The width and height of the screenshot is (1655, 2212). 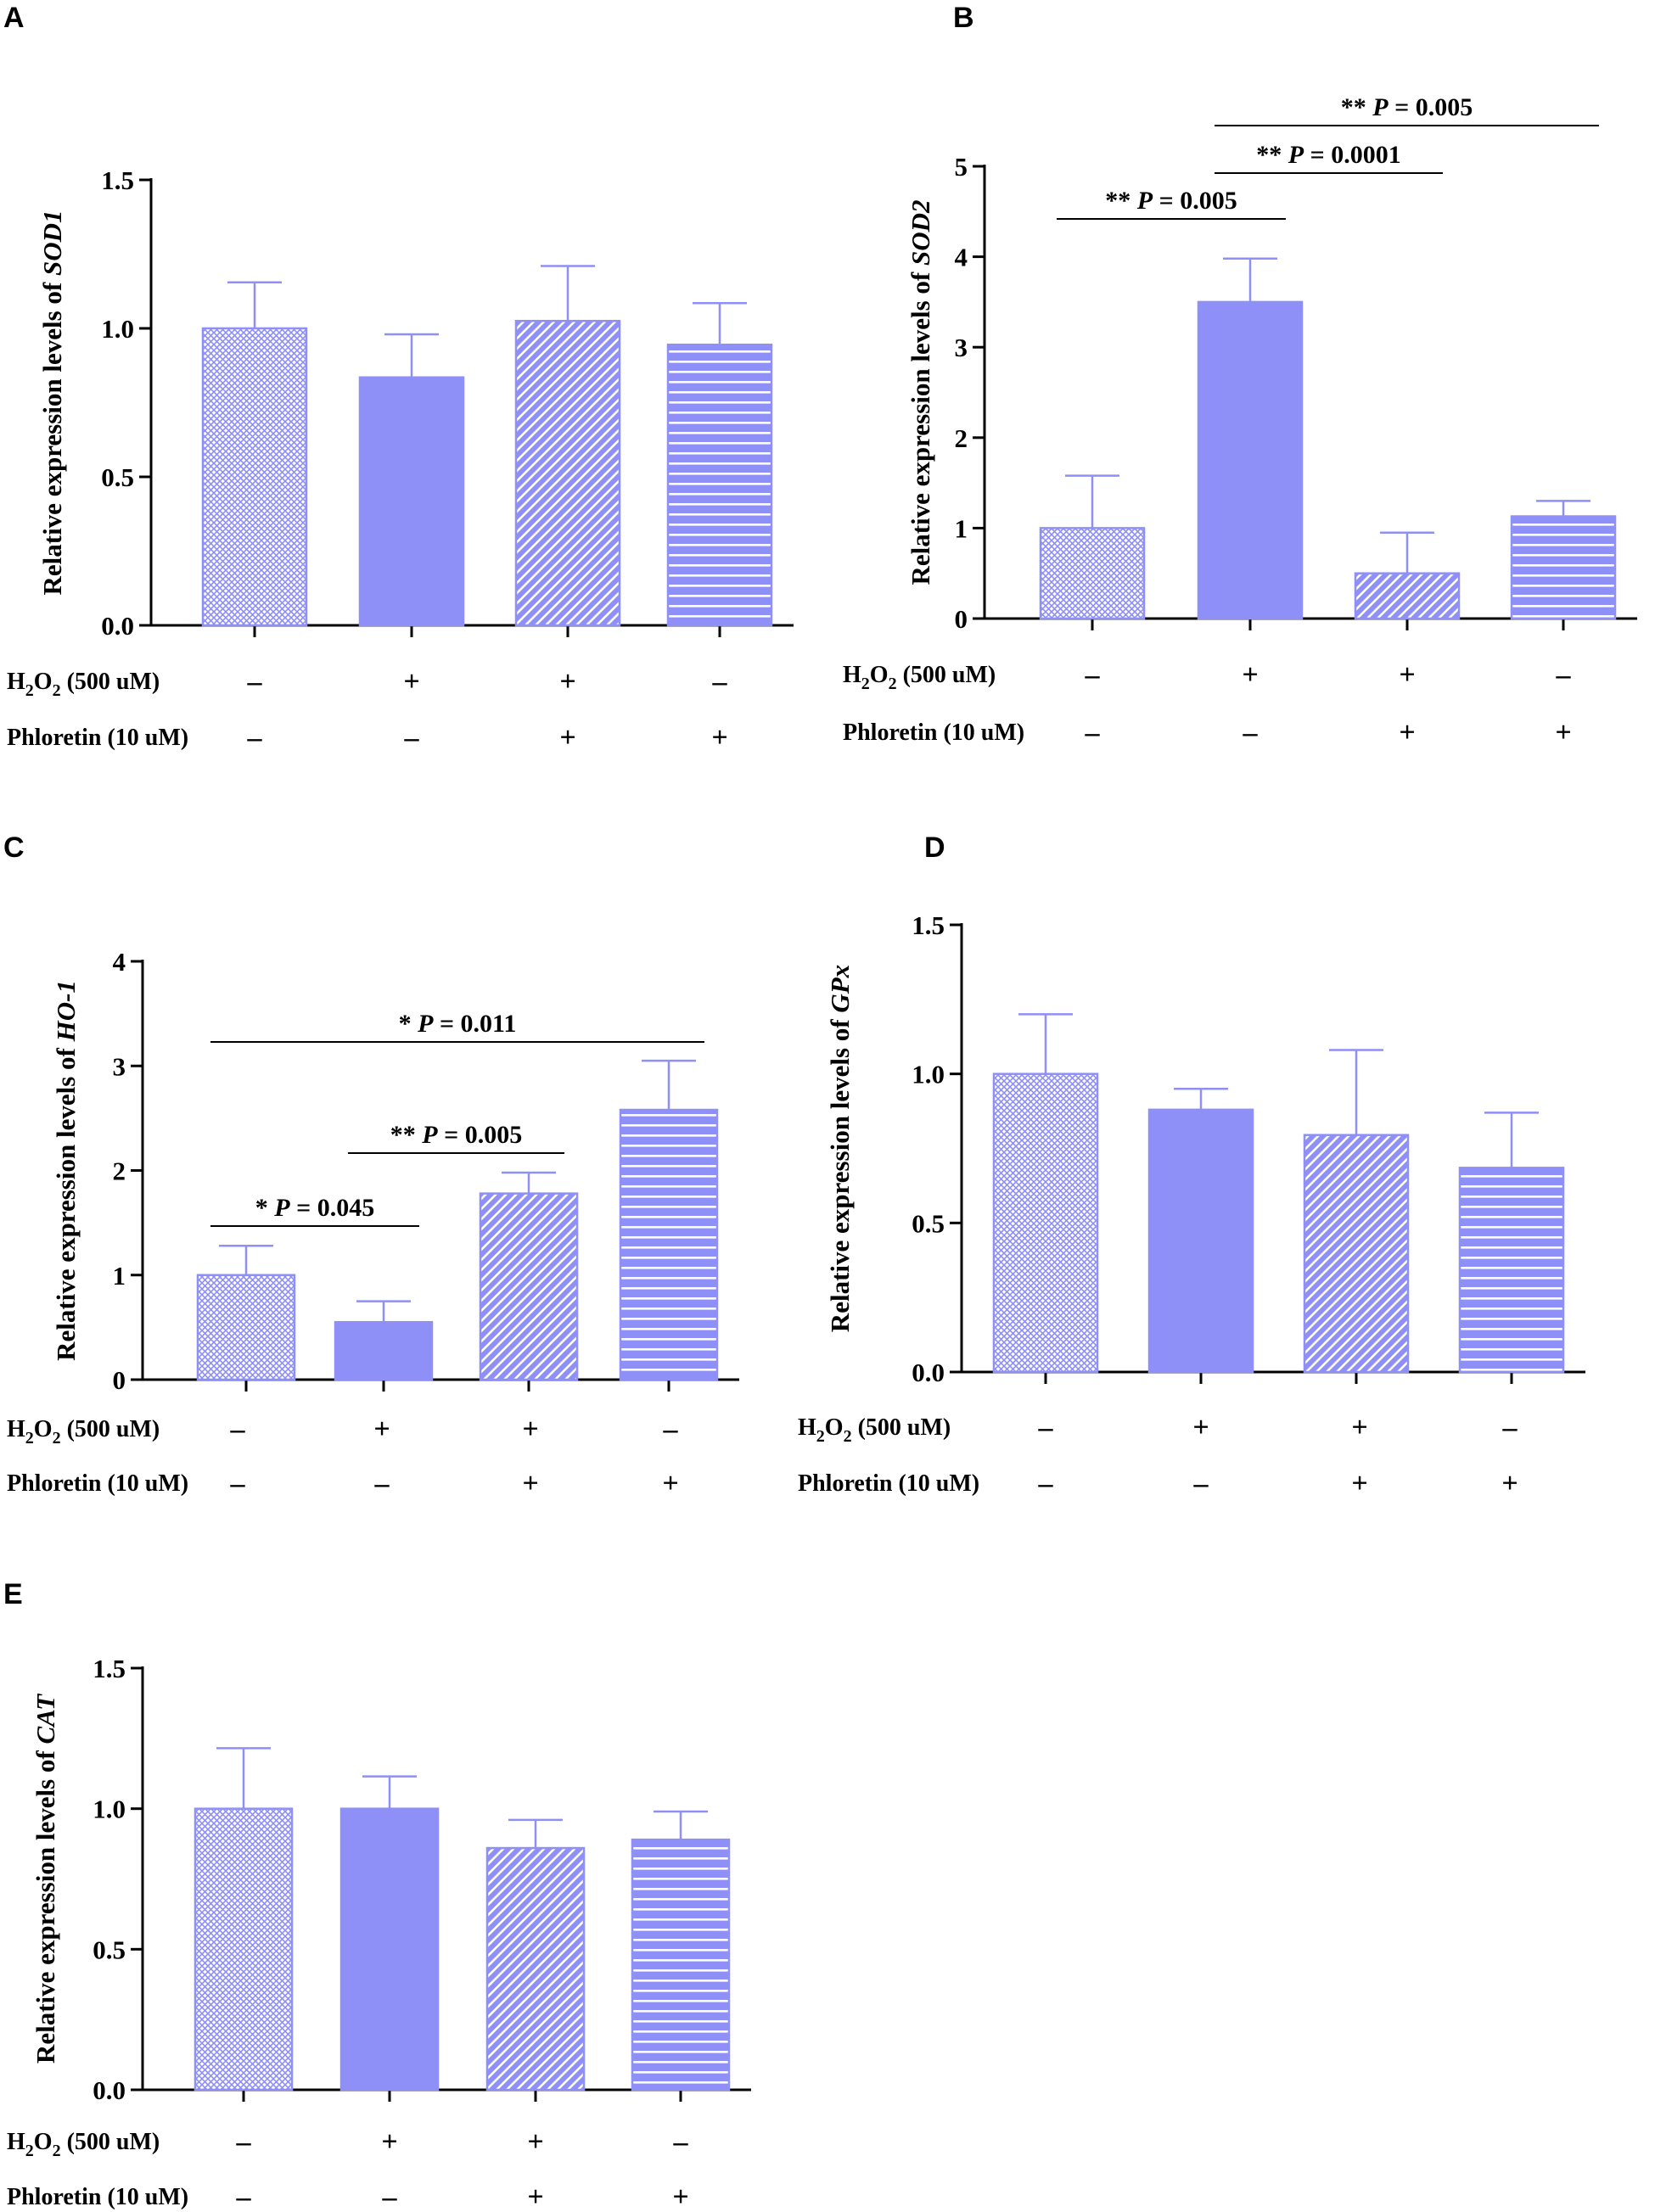 I want to click on sig-value: = 0.045, so click(x=332, y=1208).